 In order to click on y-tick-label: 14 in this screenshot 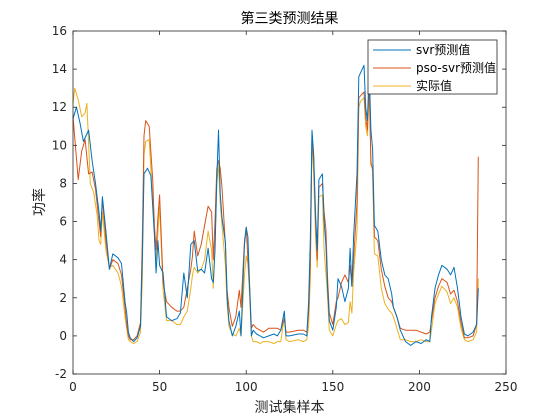, I will do `click(59, 69)`.